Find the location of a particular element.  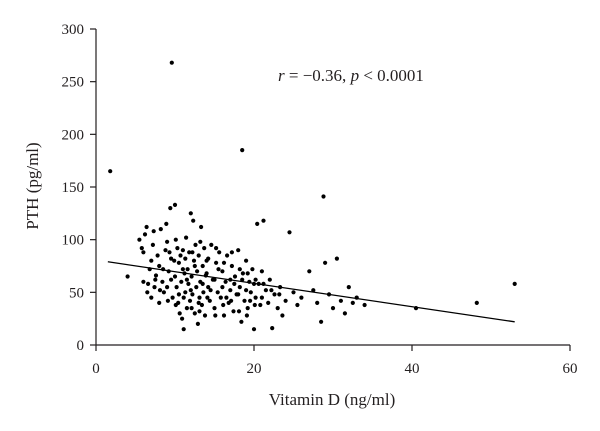

y-tick-label: 250 is located at coordinates (73, 83).